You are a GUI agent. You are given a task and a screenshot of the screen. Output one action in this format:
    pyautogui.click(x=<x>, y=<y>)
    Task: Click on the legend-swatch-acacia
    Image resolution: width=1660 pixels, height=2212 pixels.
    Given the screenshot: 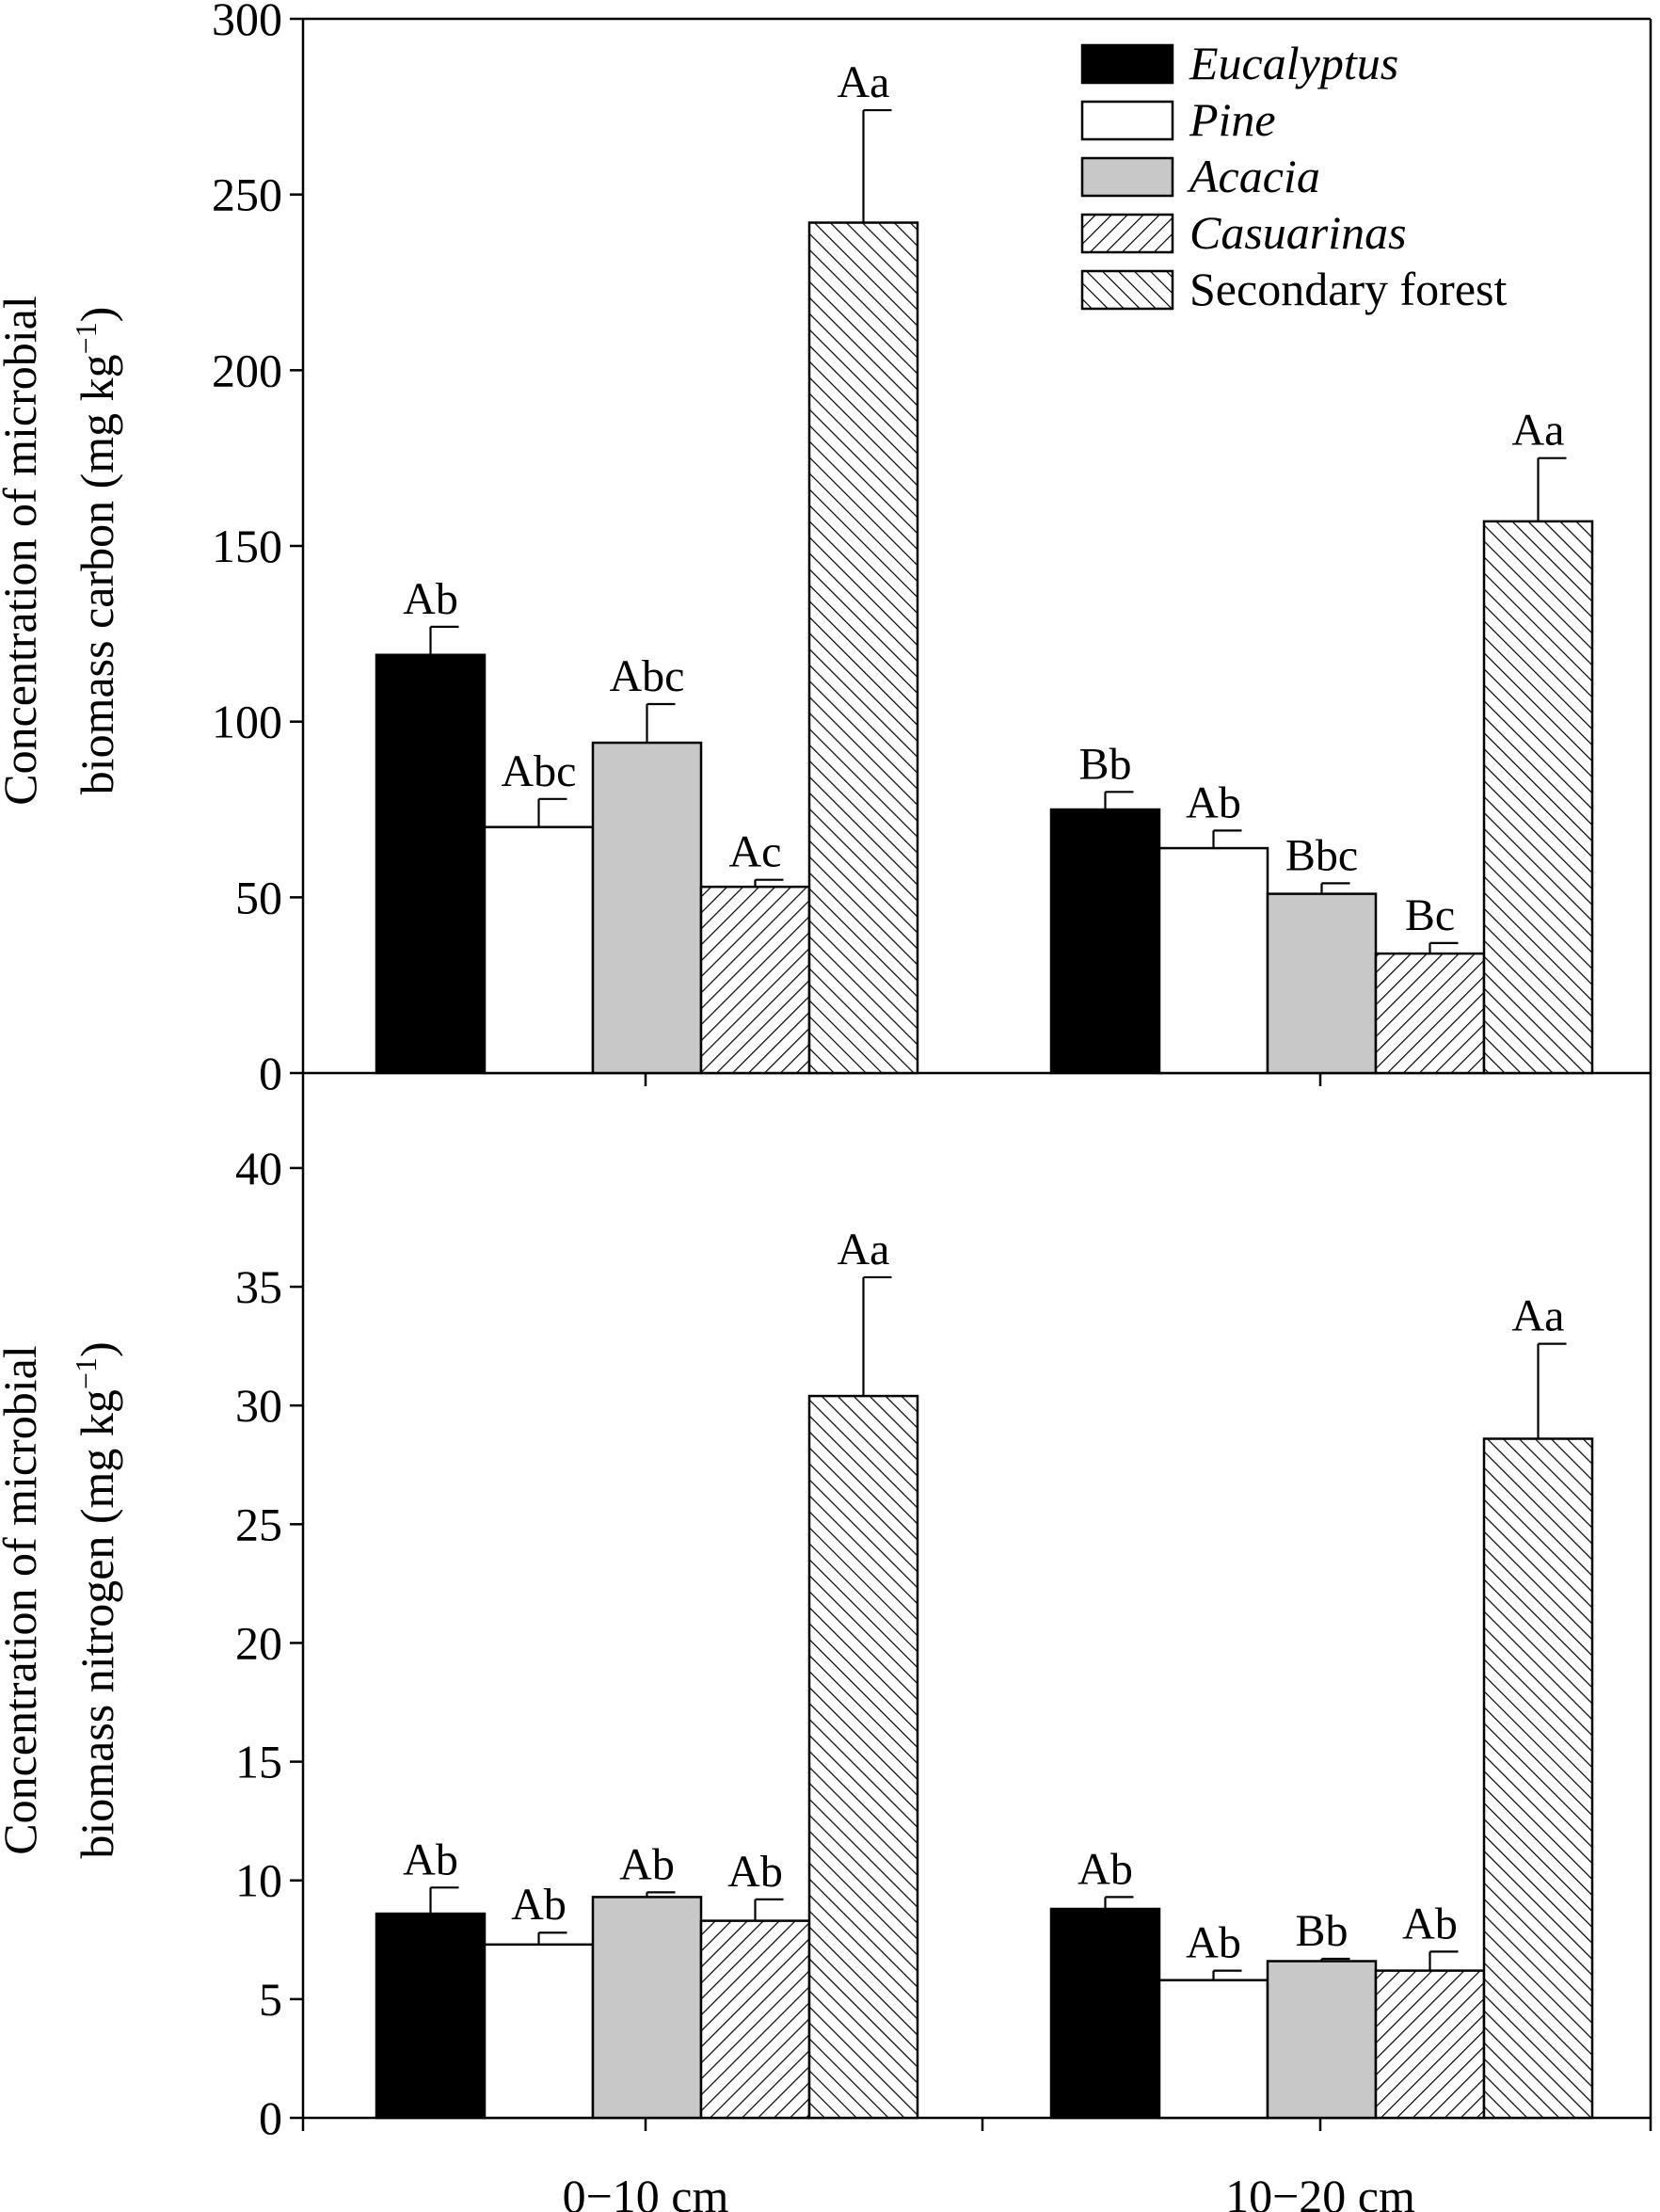 What is the action you would take?
    pyautogui.click(x=1127, y=177)
    